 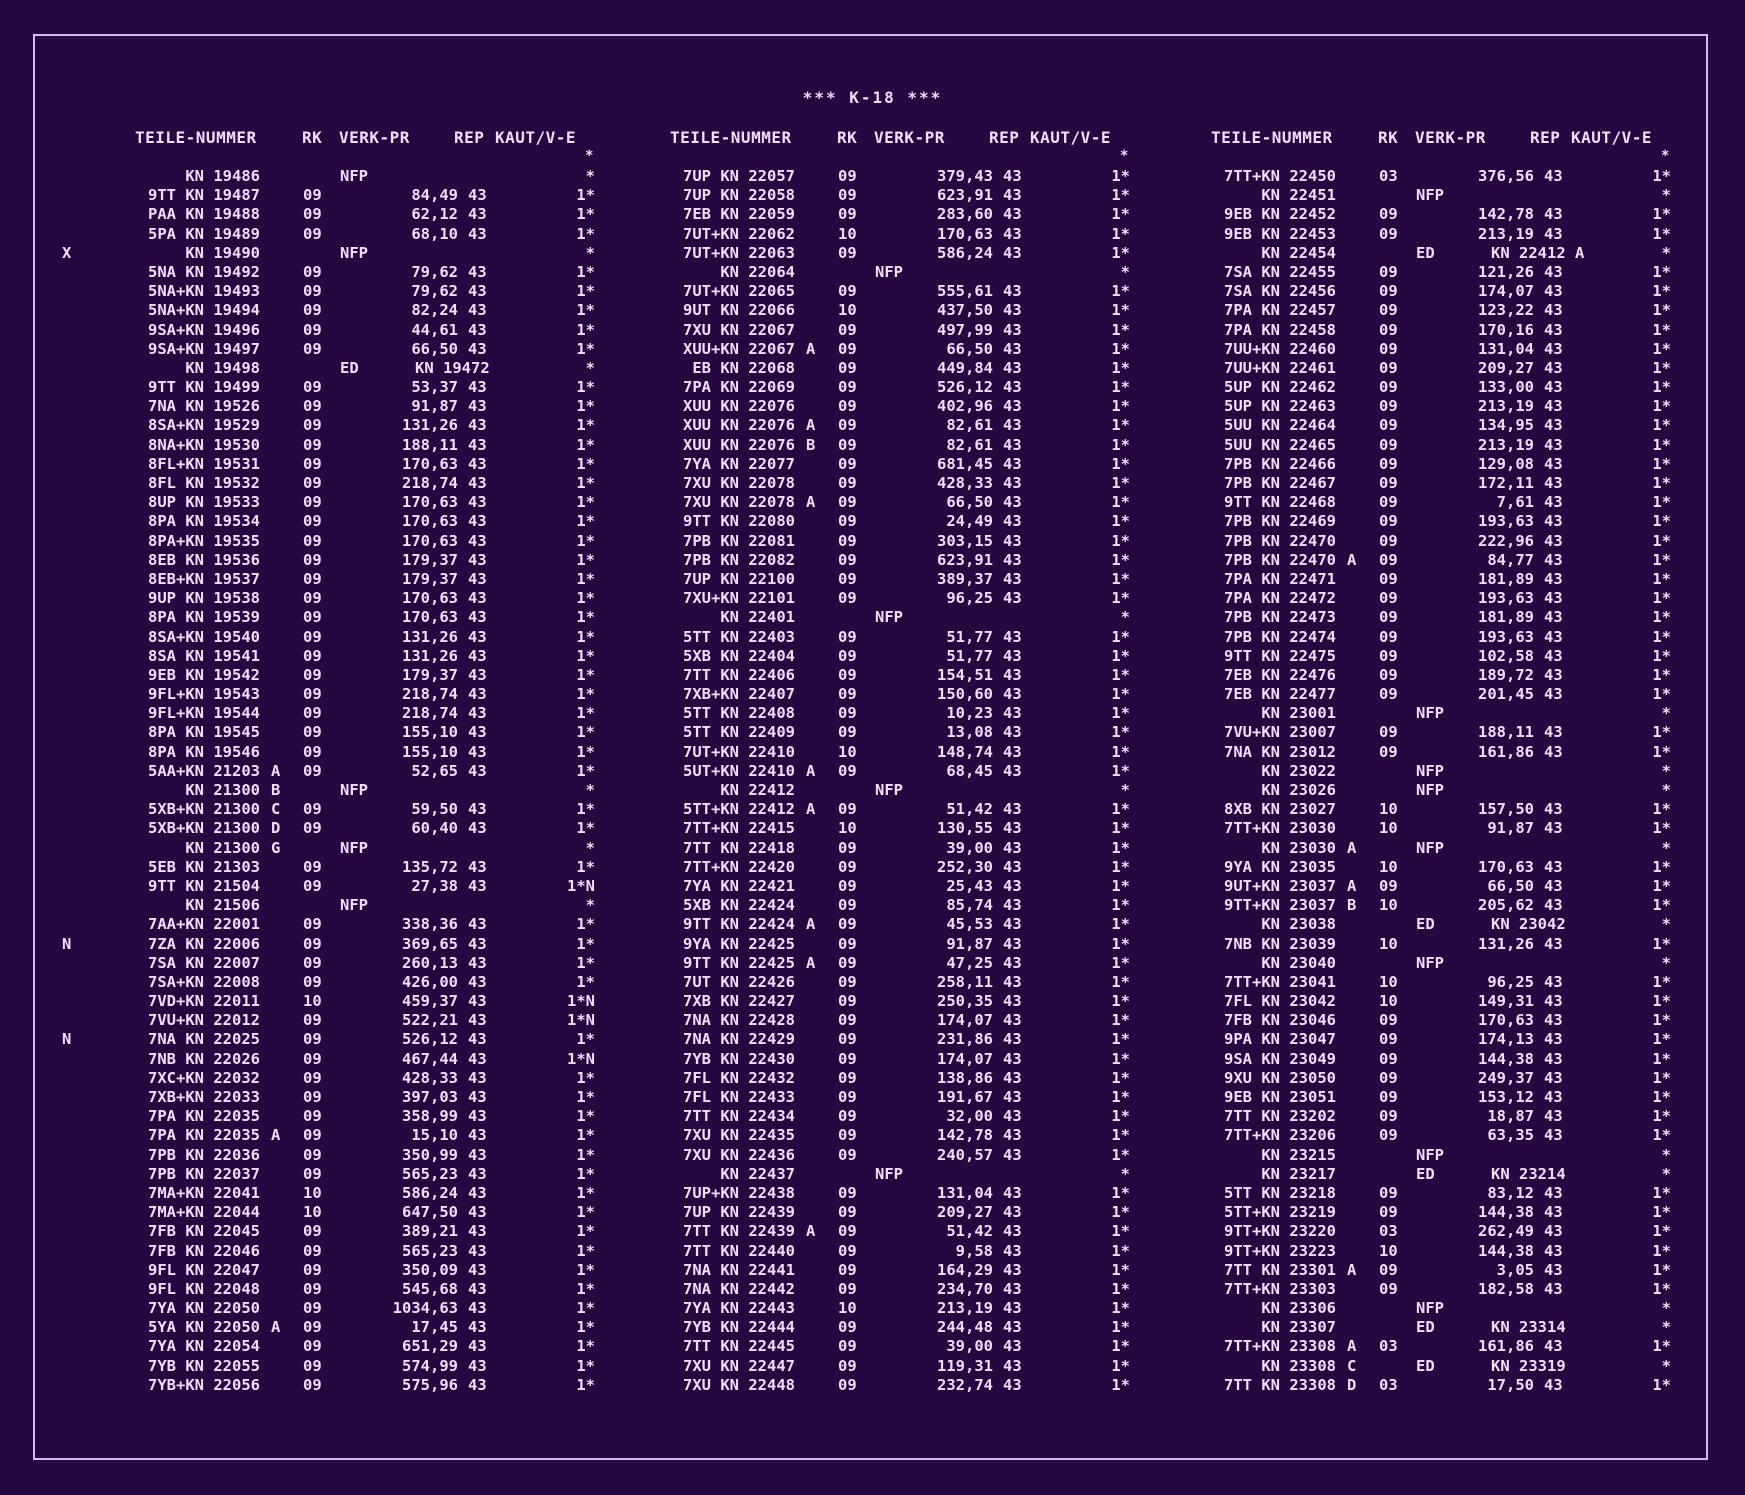 I want to click on price-value: 234,70, so click(x=965, y=1288).